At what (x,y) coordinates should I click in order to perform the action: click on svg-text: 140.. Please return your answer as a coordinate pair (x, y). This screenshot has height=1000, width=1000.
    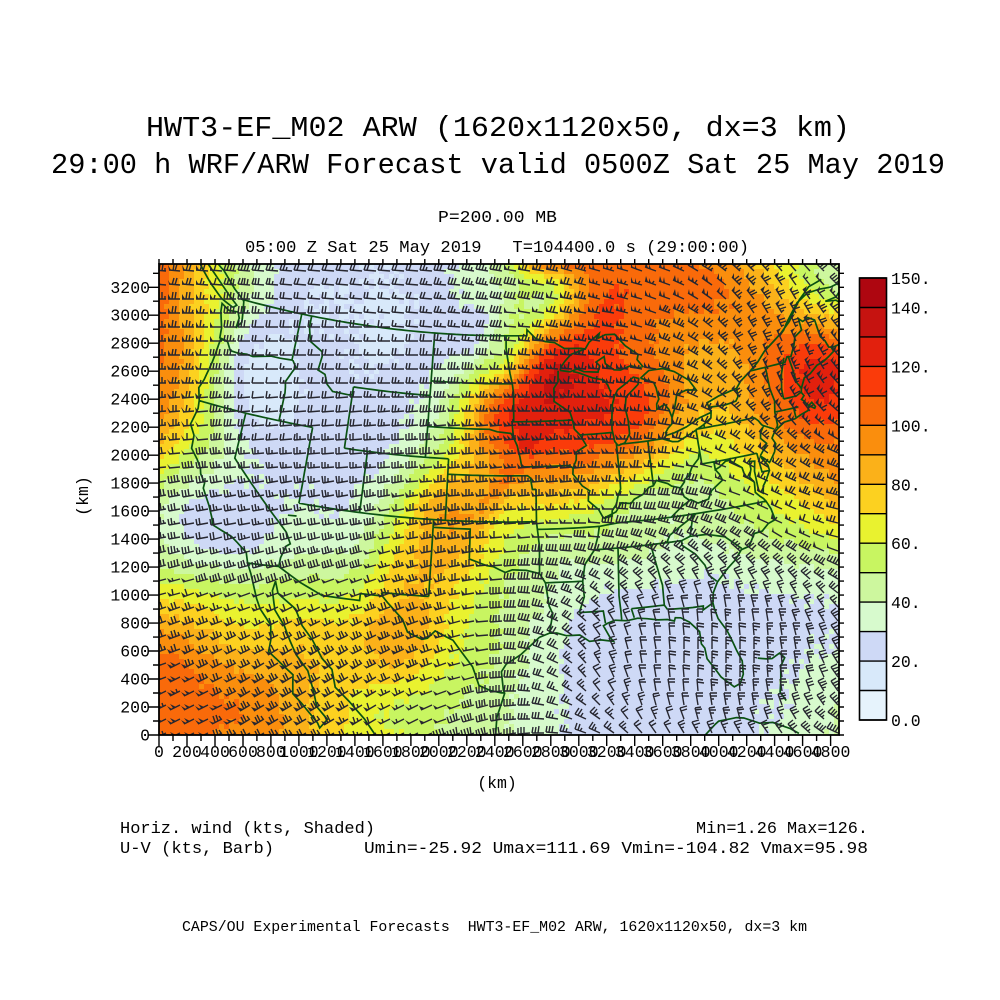
    Looking at the image, I should click on (911, 309).